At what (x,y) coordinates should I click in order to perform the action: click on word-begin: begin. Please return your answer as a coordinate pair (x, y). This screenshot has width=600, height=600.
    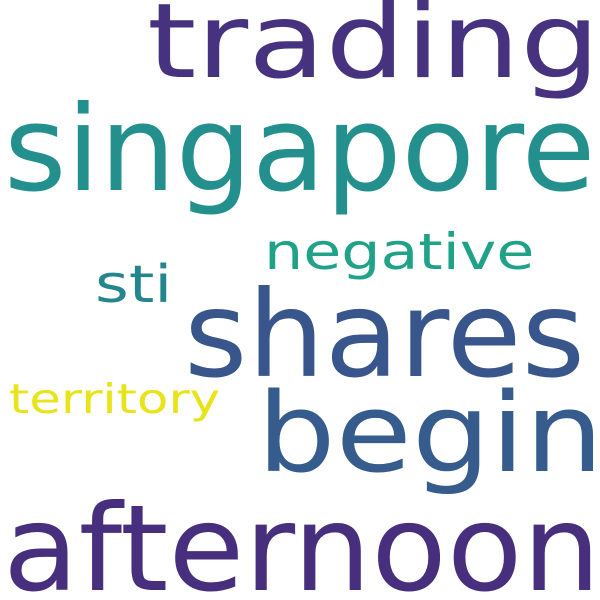
    Looking at the image, I should click on (428, 433).